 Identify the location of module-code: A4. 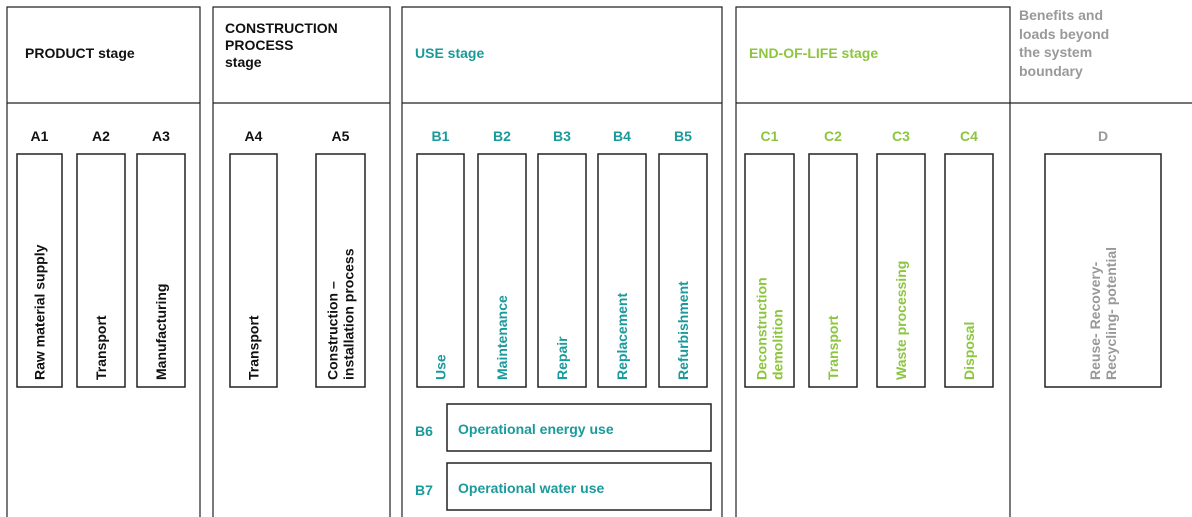
(254, 136).